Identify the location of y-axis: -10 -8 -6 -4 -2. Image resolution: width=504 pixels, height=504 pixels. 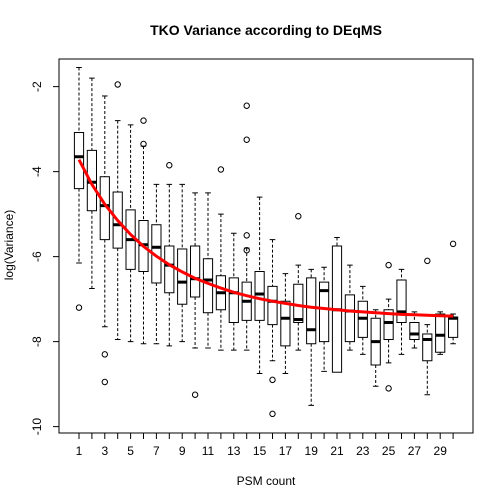
(44, 258).